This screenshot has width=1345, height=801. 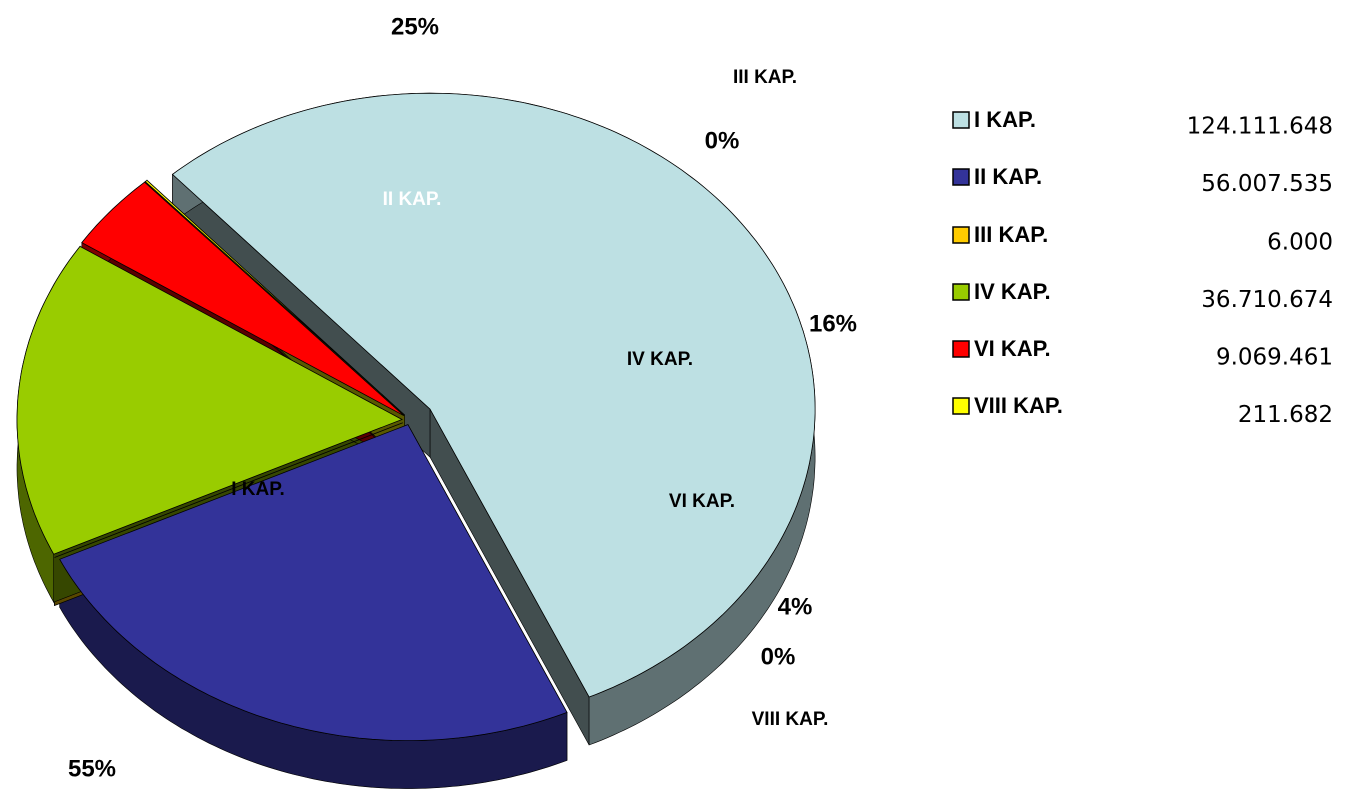 What do you see at coordinates (1008, 176) in the screenshot?
I see `legend-label: II KAP.` at bounding box center [1008, 176].